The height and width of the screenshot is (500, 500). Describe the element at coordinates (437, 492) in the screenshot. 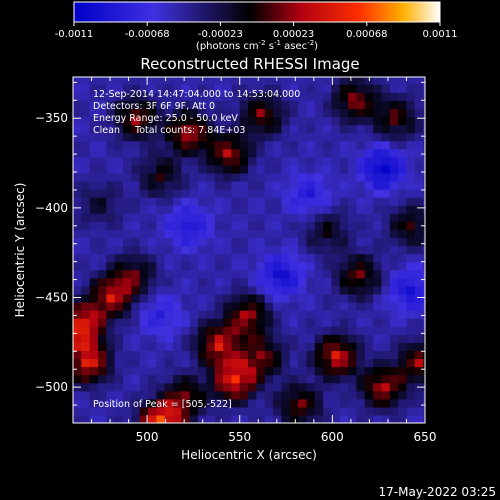

I see `footer-timestamp: 17-May-2022 03:25` at that location.